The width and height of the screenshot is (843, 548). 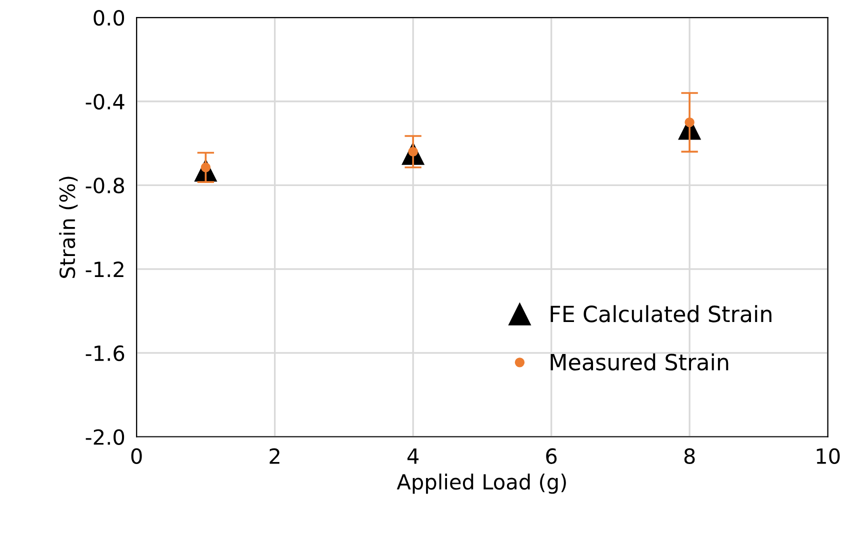 What do you see at coordinates (828, 456) in the screenshot?
I see `x-tick-label: 10` at bounding box center [828, 456].